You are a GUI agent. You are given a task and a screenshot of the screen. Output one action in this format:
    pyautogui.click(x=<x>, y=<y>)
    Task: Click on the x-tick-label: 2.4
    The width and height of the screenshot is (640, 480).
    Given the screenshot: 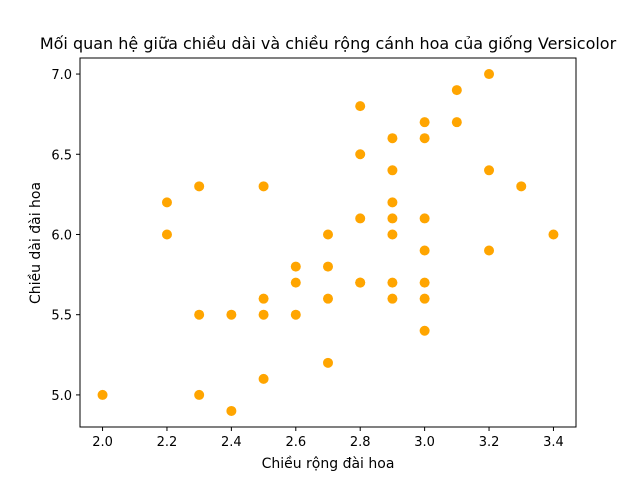 What is the action you would take?
    pyautogui.click(x=231, y=442)
    